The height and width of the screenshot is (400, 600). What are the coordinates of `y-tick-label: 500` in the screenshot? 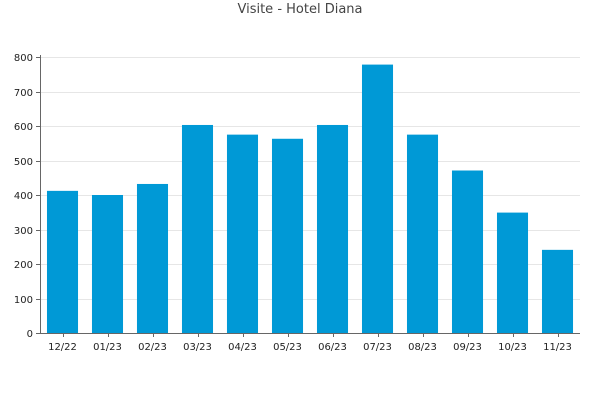 It's located at (23, 162).